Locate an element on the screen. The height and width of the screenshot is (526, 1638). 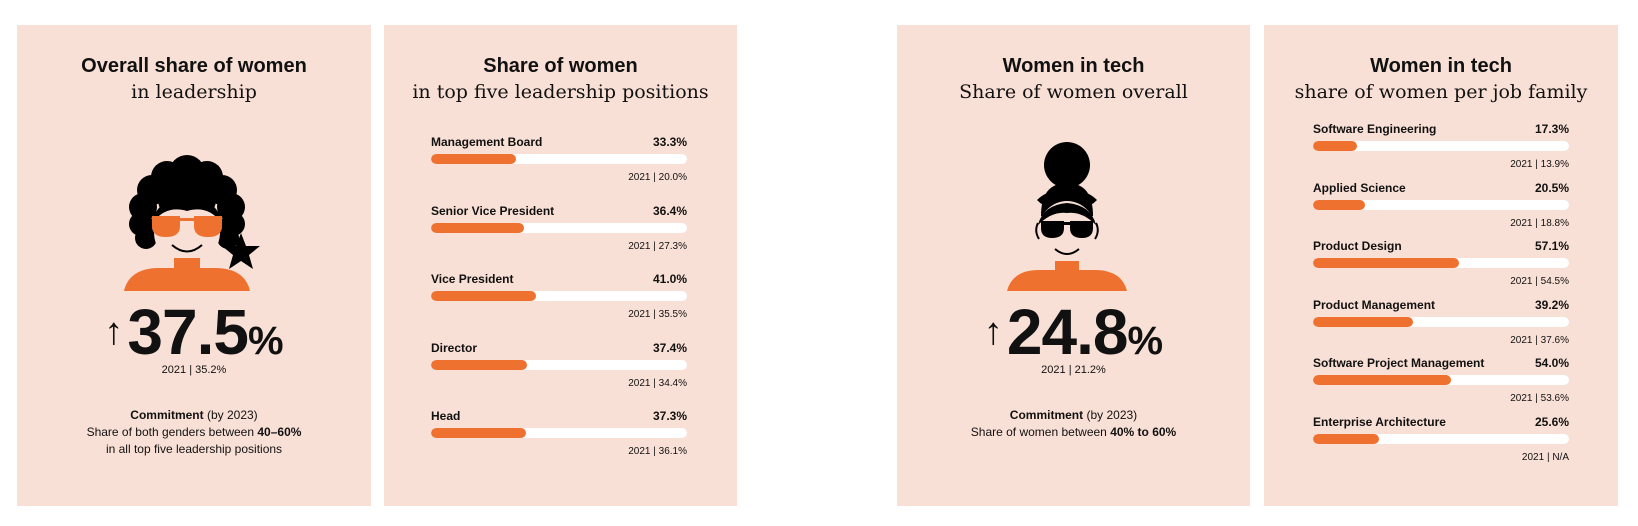
big-value: 37.5 is located at coordinates (188, 332).